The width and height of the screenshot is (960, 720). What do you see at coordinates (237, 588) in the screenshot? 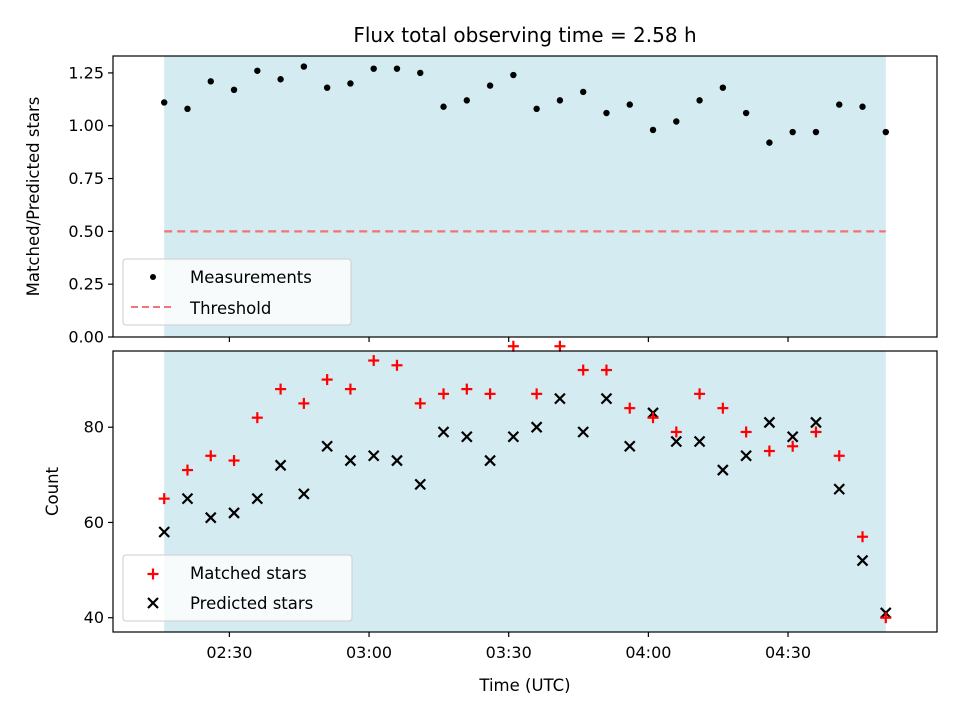
I see `bottom-legend: Matched stars Predicted stars` at bounding box center [237, 588].